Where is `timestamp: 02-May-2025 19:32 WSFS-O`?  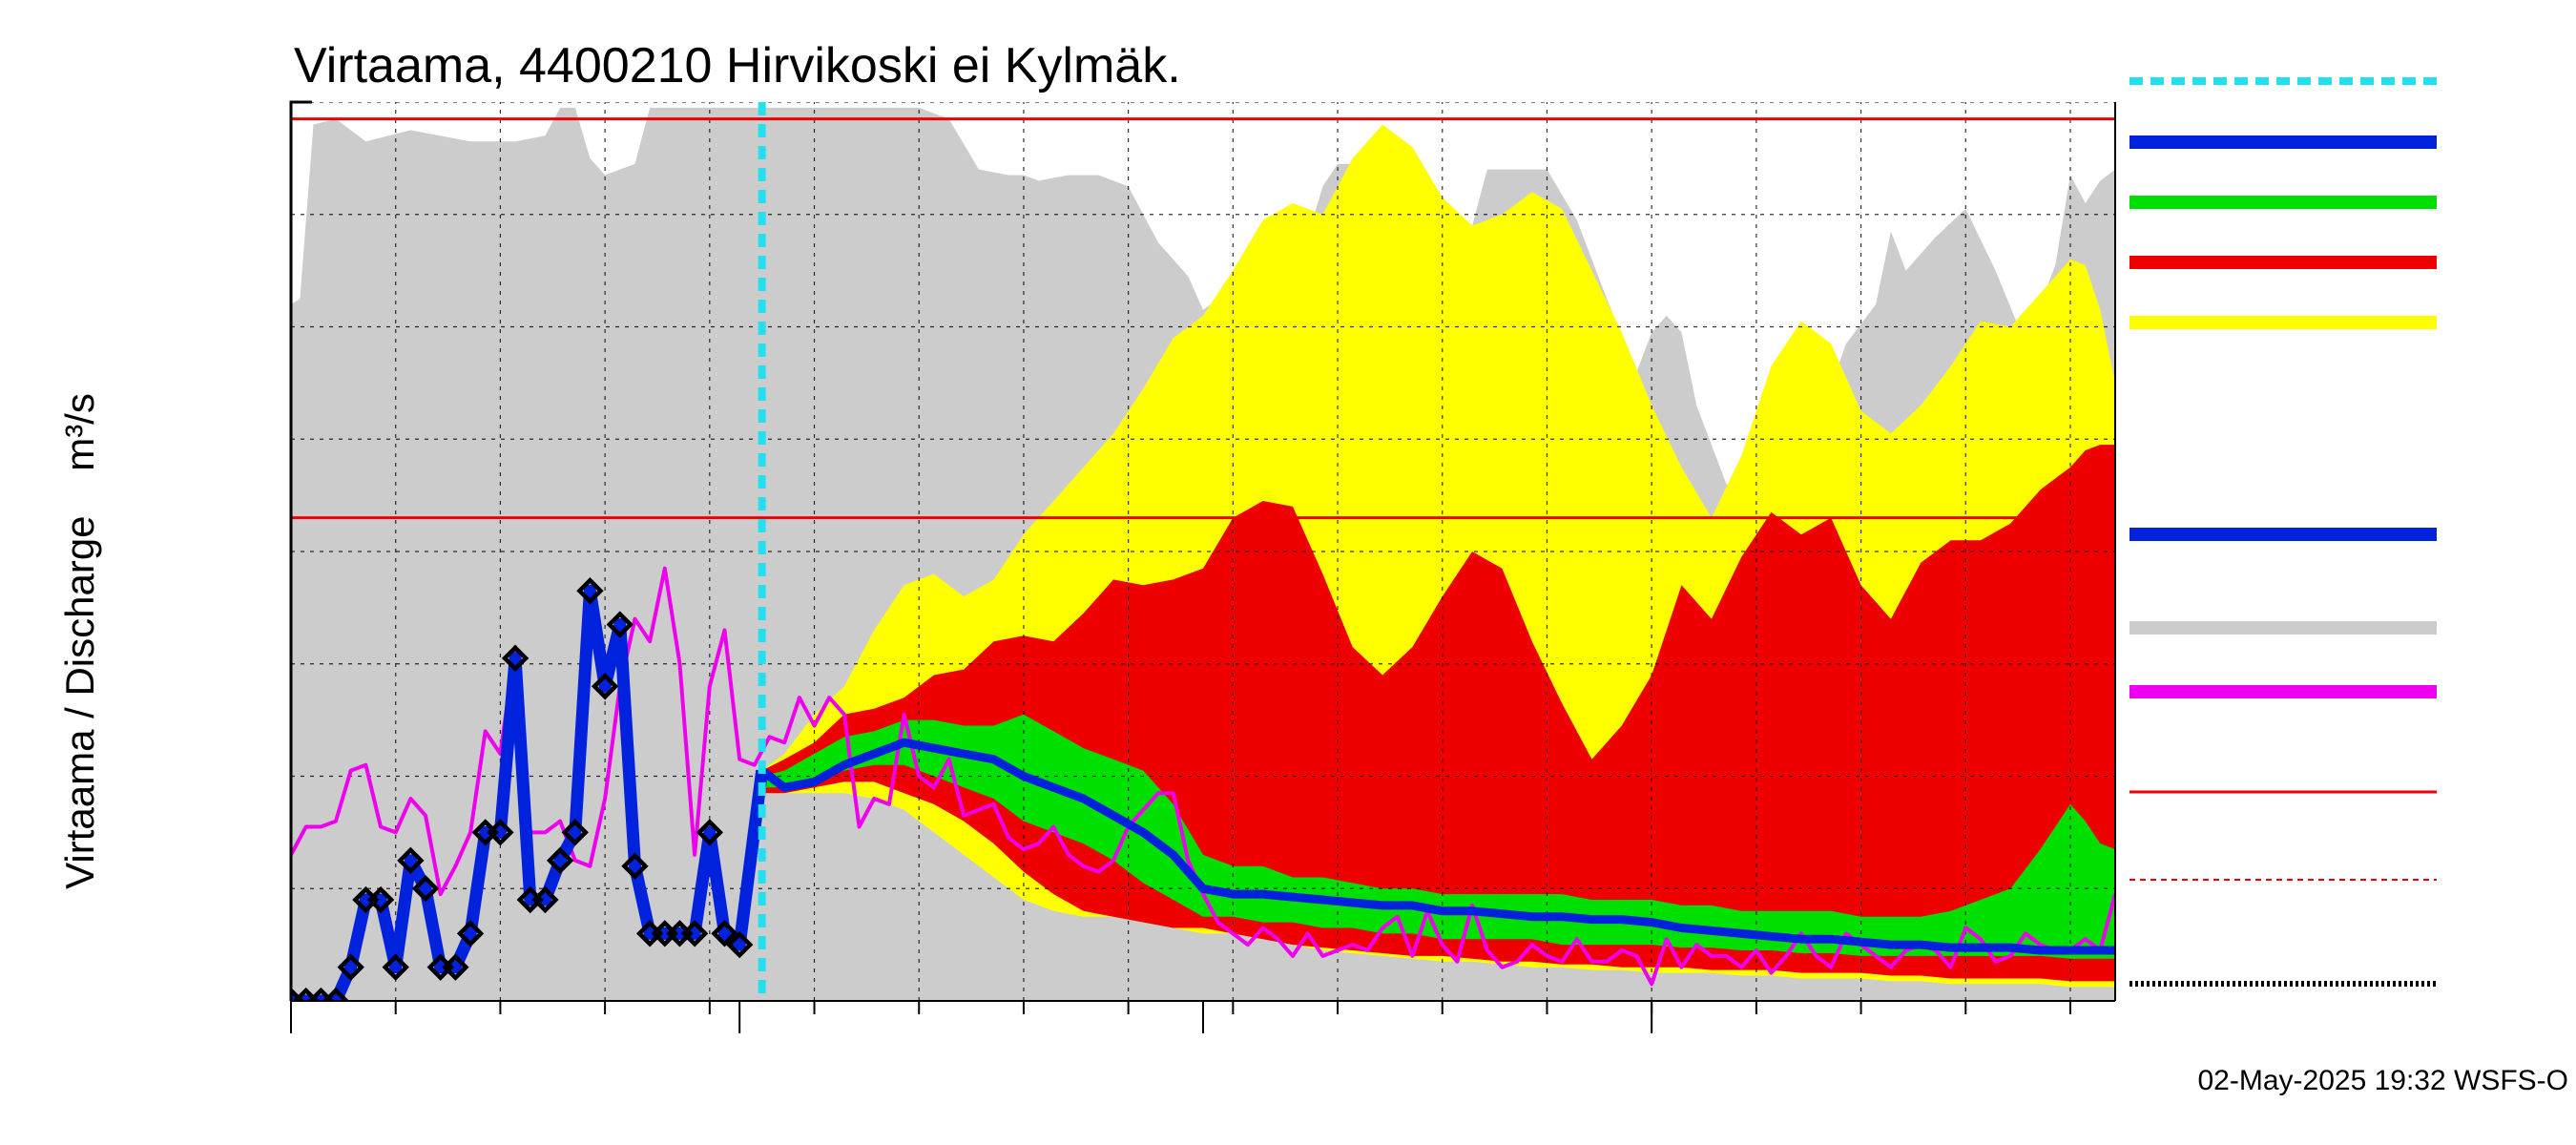
timestamp: 02-May-2025 19:32 WSFS-O is located at coordinates (2383, 1081).